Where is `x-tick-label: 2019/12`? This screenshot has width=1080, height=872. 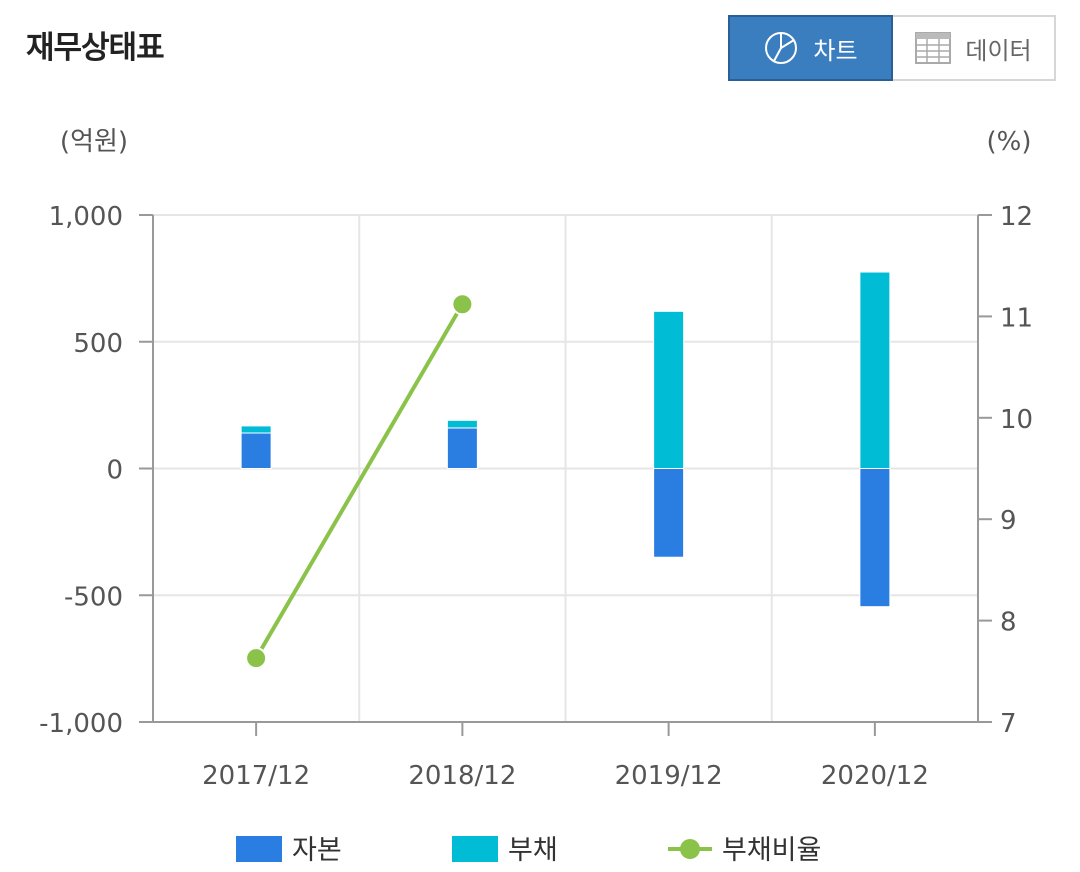 x-tick-label: 2019/12 is located at coordinates (669, 776).